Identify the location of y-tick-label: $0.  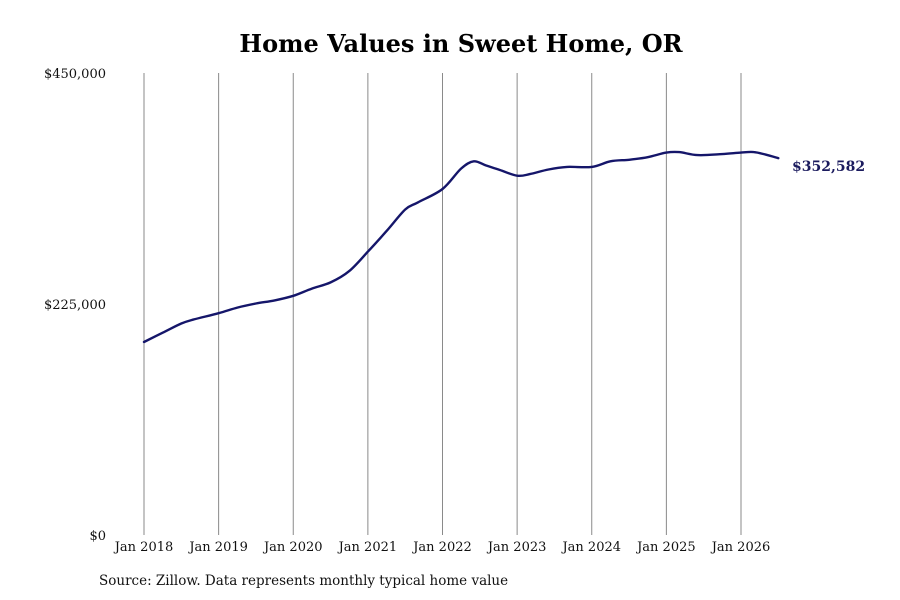
(97, 536).